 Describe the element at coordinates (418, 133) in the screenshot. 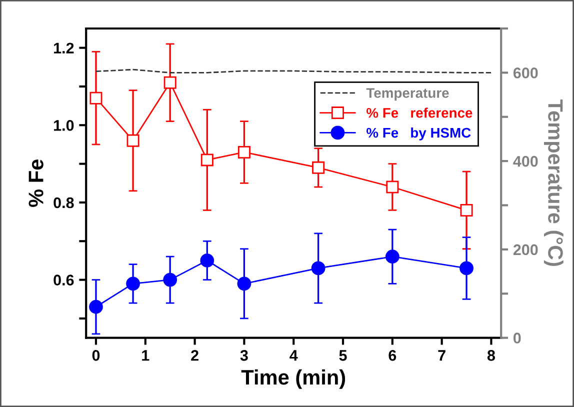

I see `legend-label: % Fe by HSMC` at that location.